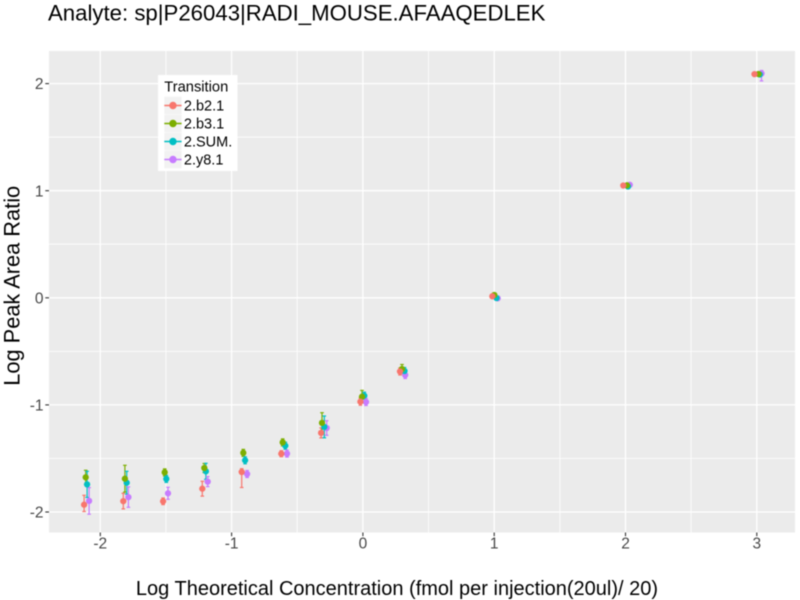 This screenshot has height=600, width=800. What do you see at coordinates (12, 286) in the screenshot?
I see `svg-text: Log Peak Area Ratio` at bounding box center [12, 286].